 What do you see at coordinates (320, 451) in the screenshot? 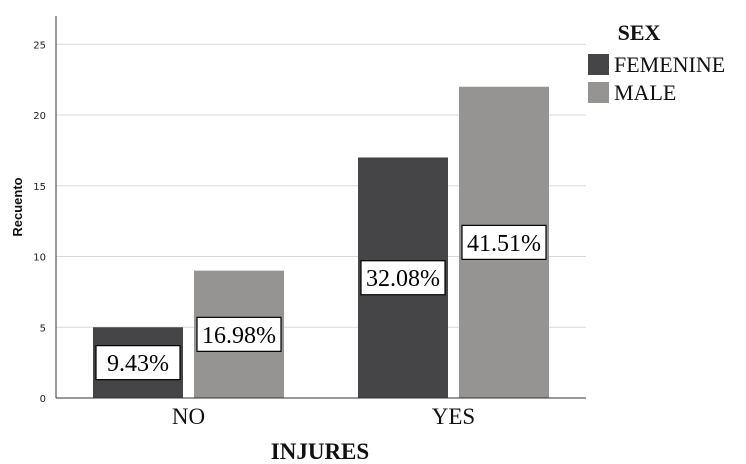
I see `x-axis-title: INJURES` at bounding box center [320, 451].